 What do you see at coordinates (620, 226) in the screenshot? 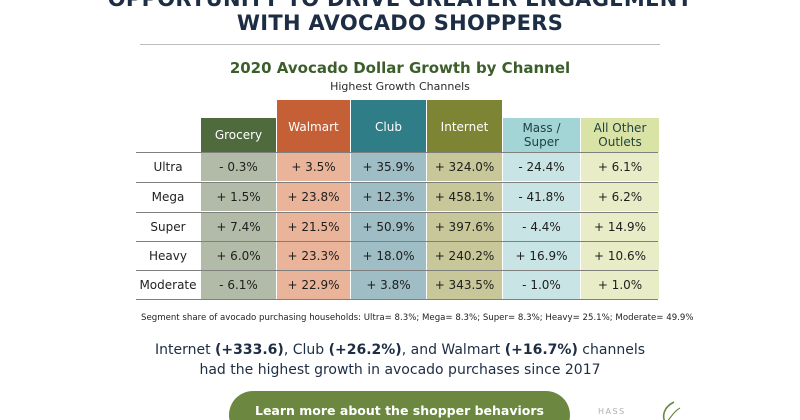
I see `table-cell: + 14.9%` at bounding box center [620, 226].